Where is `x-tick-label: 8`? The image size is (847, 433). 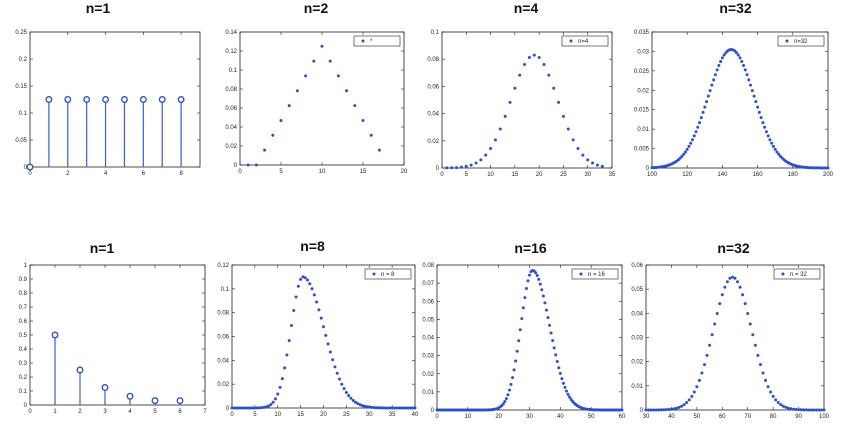
x-tick-label: 8 is located at coordinates (181, 174).